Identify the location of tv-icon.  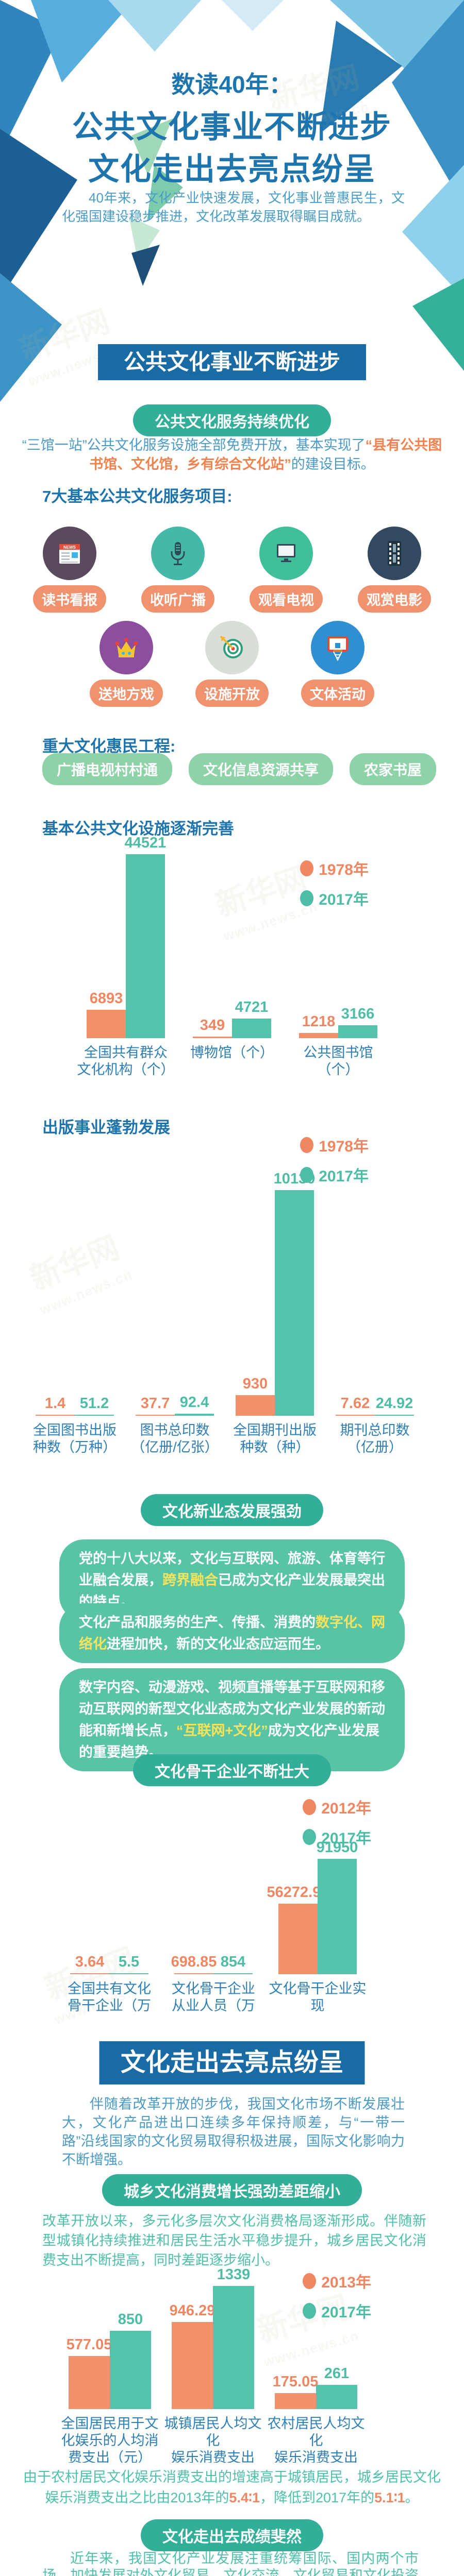
(286, 553).